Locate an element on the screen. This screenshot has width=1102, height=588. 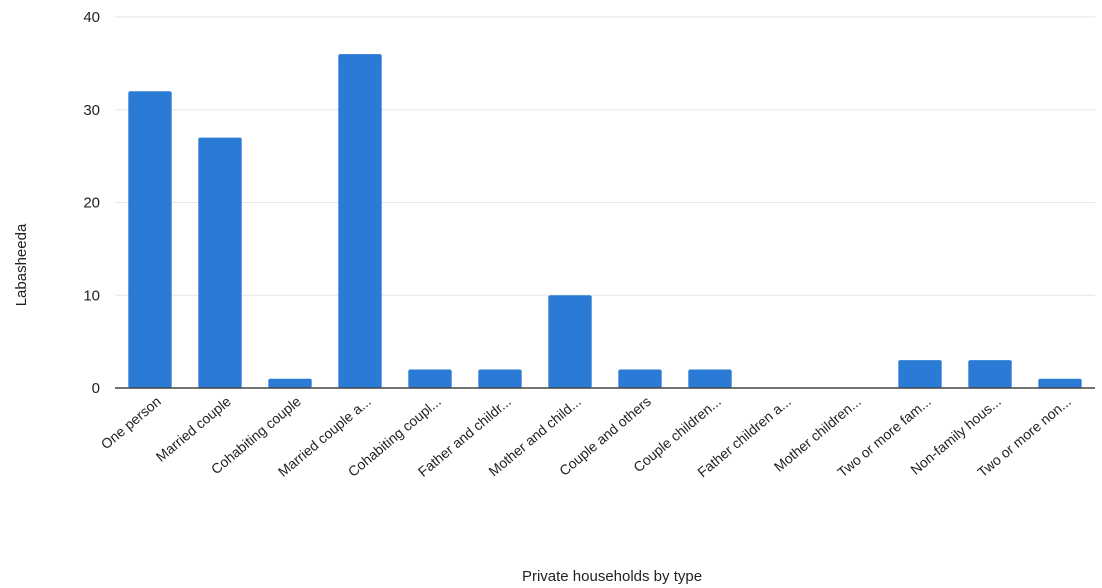
y-tick-label: 30 is located at coordinates (91, 110).